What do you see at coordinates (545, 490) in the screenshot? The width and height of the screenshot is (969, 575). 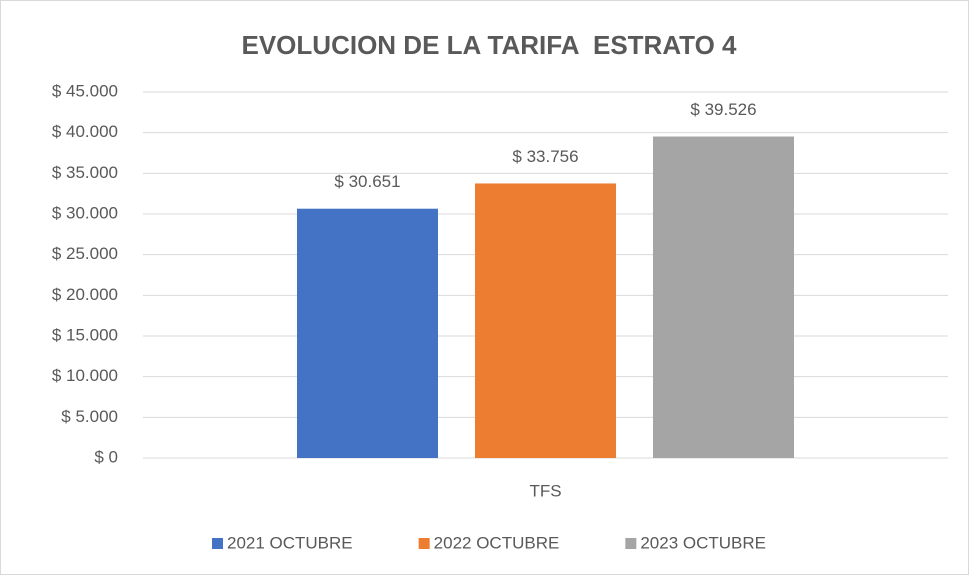 I see `x-tick-label: TFS` at bounding box center [545, 490].